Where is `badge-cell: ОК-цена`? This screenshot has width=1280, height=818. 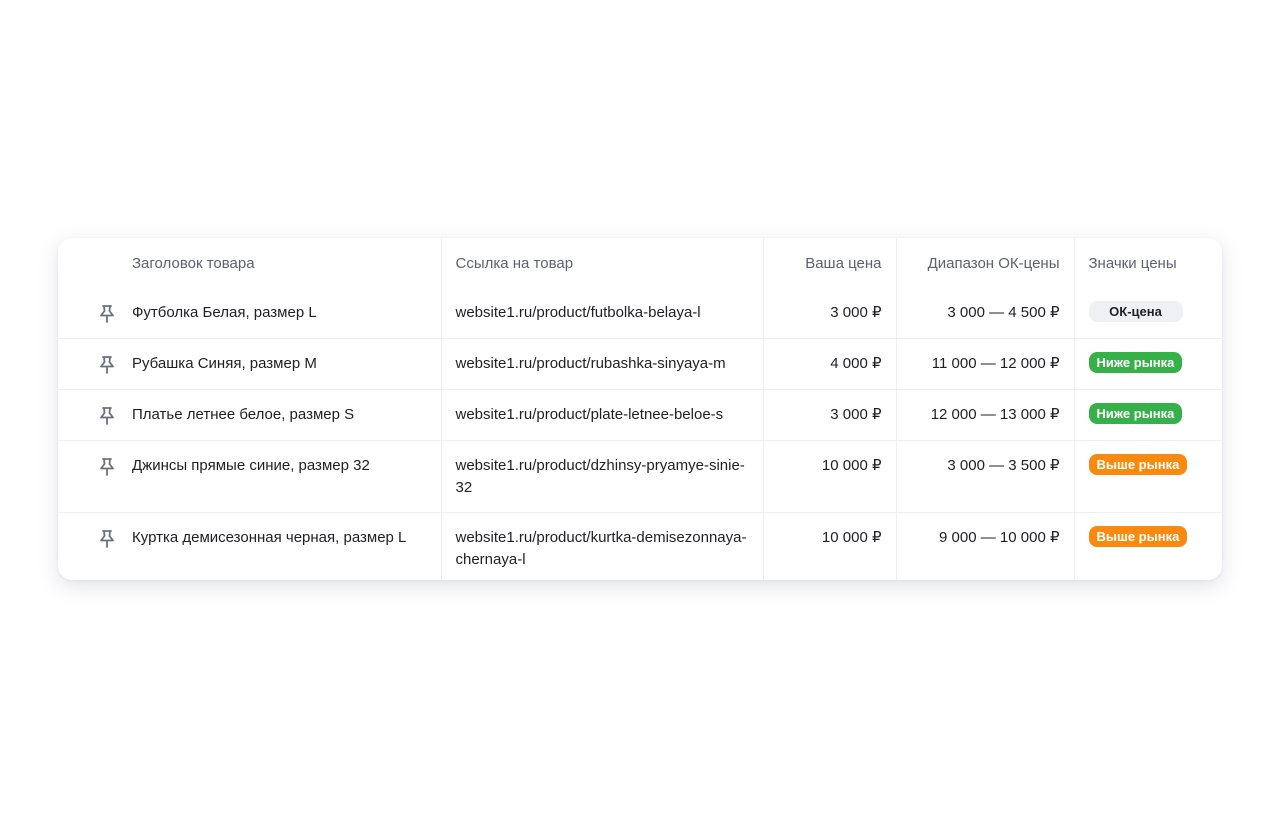 badge-cell: ОК-цена is located at coordinates (1147, 313).